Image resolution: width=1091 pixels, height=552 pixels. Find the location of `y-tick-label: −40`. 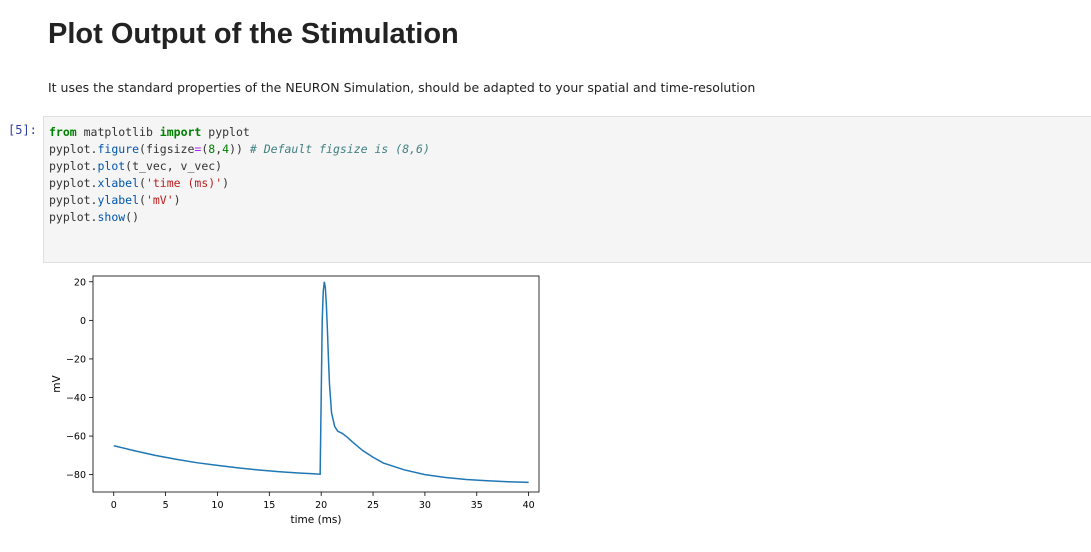

y-tick-label: −40 is located at coordinates (76, 398).